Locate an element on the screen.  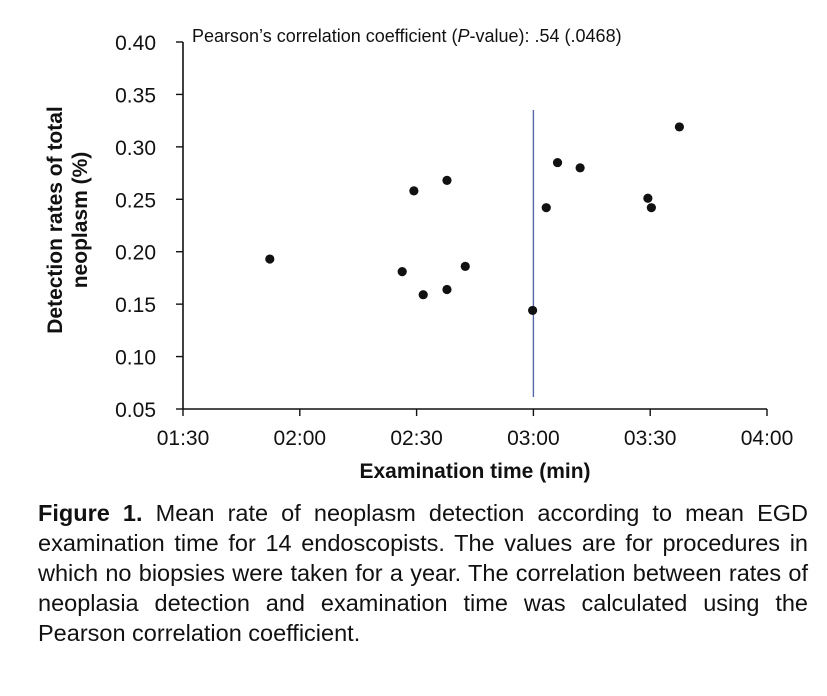
annotation-suffix: -value): .54 (.0468) is located at coordinates (546, 36).